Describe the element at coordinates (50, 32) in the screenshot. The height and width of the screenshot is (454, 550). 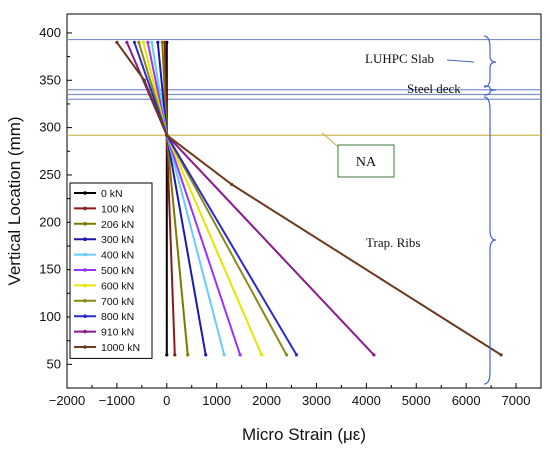
I see `y-tick-label-7: 400` at that location.